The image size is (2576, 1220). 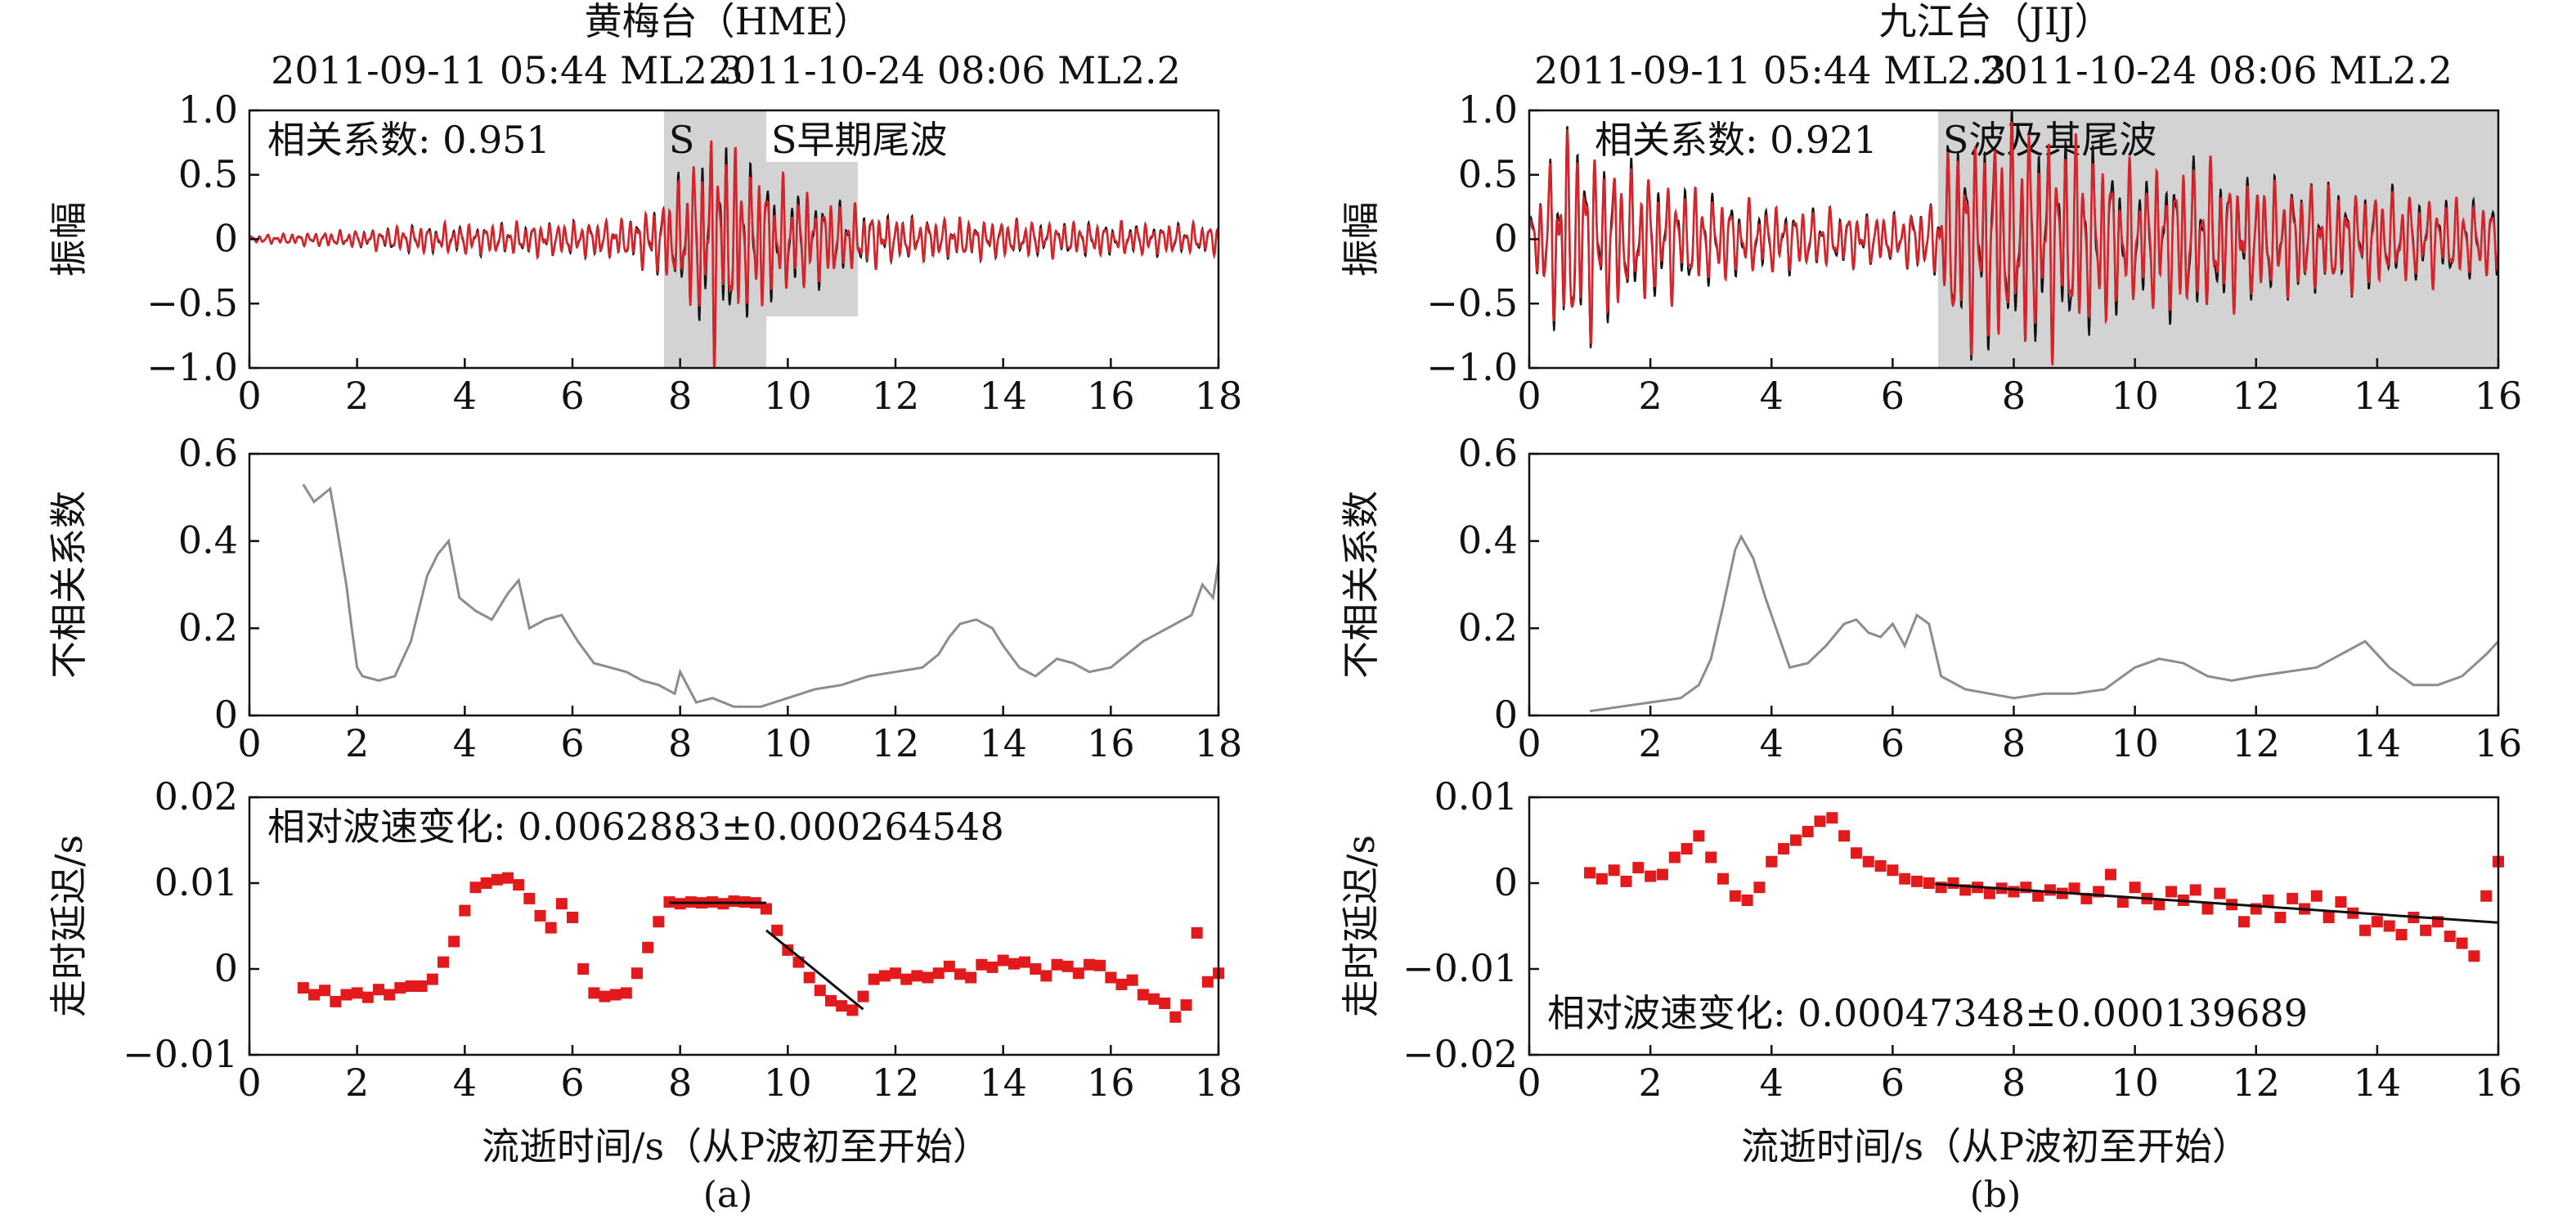 I want to click on trace-event2, so click(x=734, y=254).